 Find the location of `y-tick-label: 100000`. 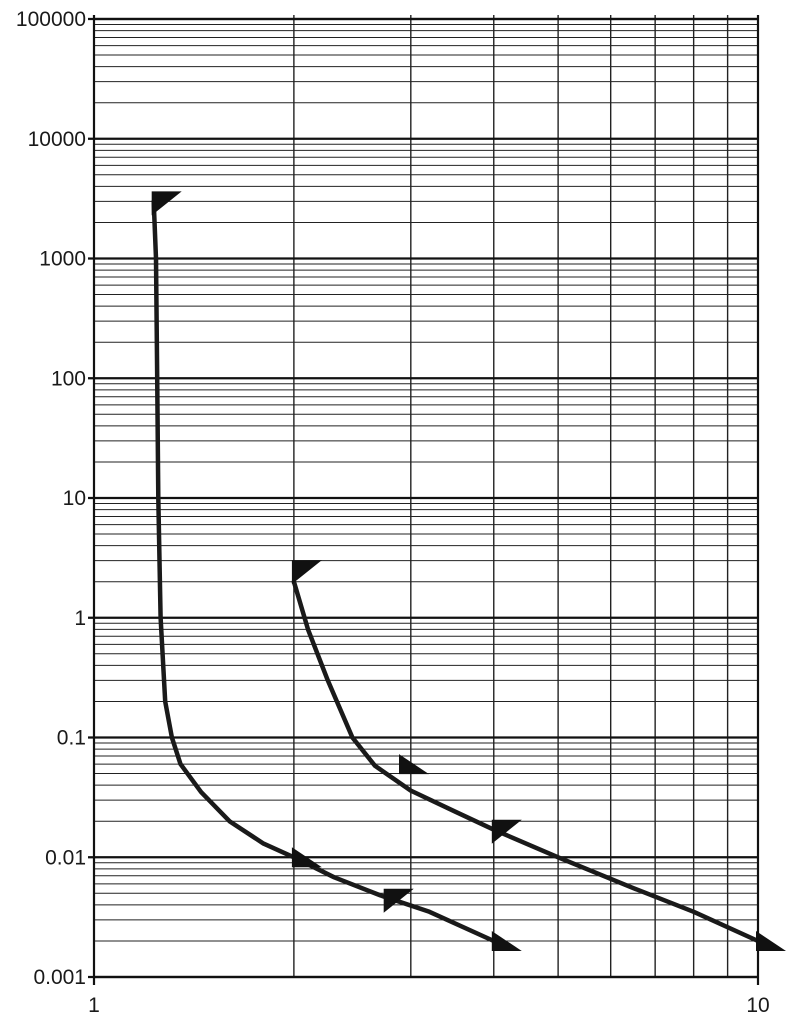

y-tick-label: 100000 is located at coordinates (51, 19).